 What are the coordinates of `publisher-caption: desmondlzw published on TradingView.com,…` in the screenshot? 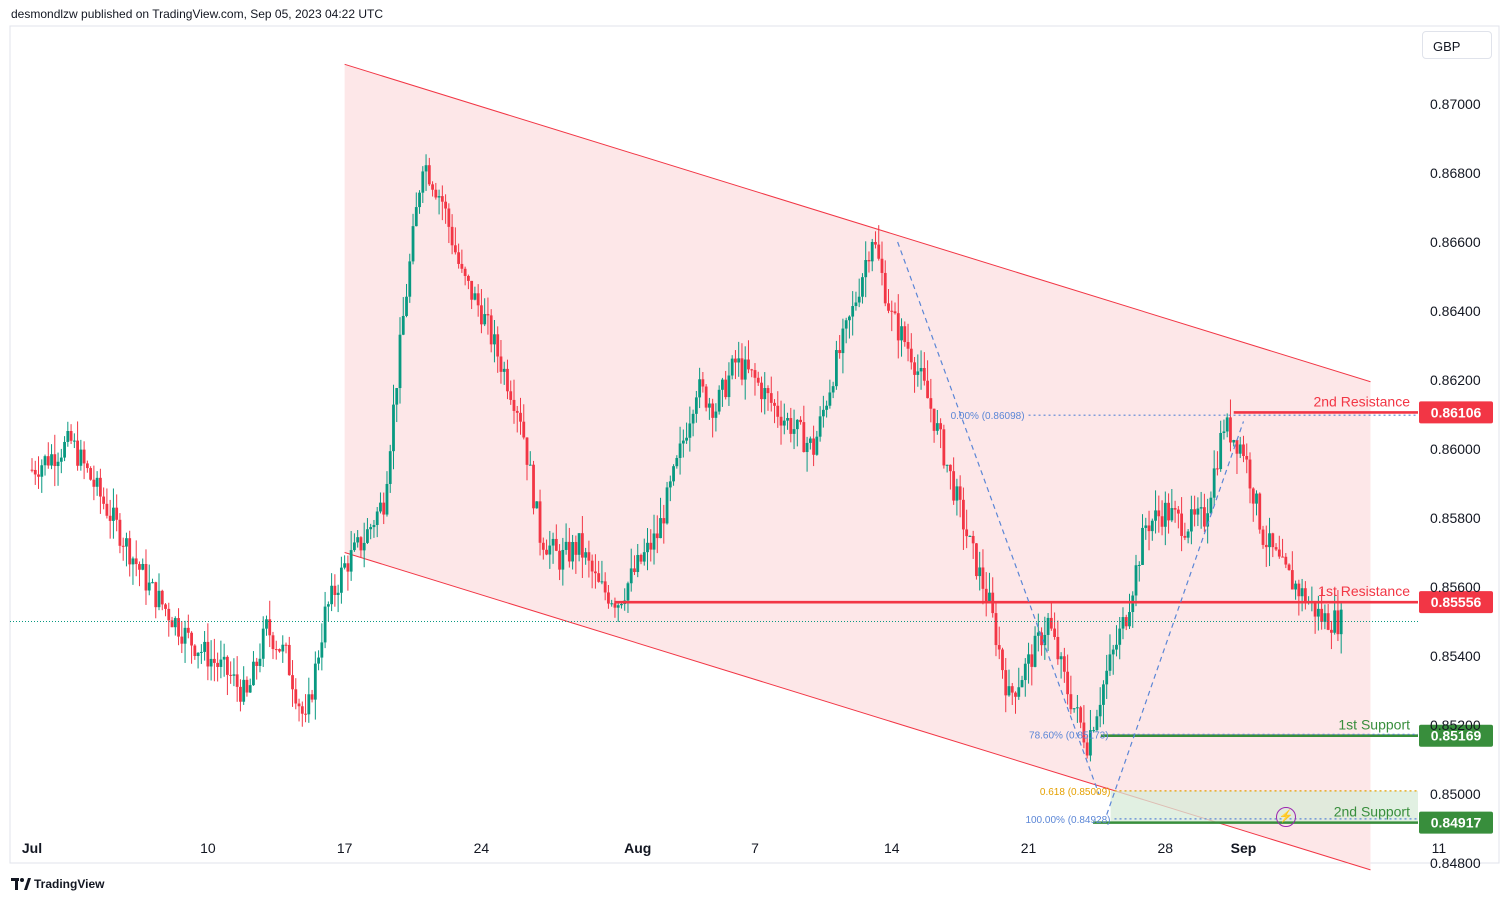 It's located at (197, 14).